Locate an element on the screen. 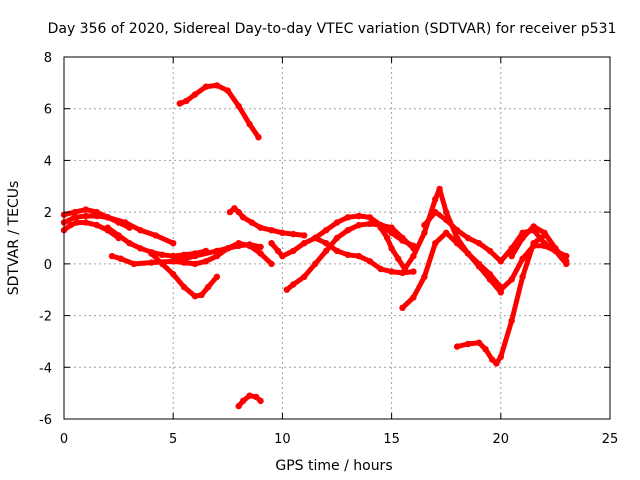 The width and height of the screenshot is (640, 480). x-axis-label: GPS time / hours is located at coordinates (333, 466).